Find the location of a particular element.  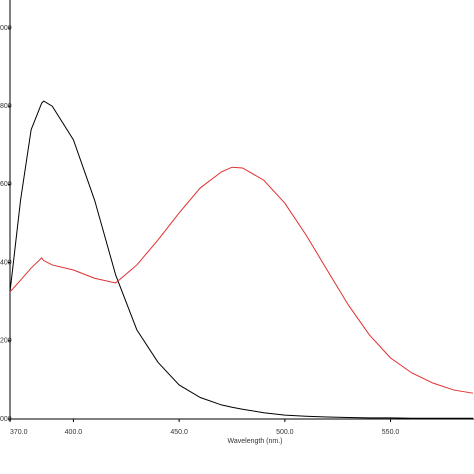

x-tick-label: 400.0 is located at coordinates (74, 432).